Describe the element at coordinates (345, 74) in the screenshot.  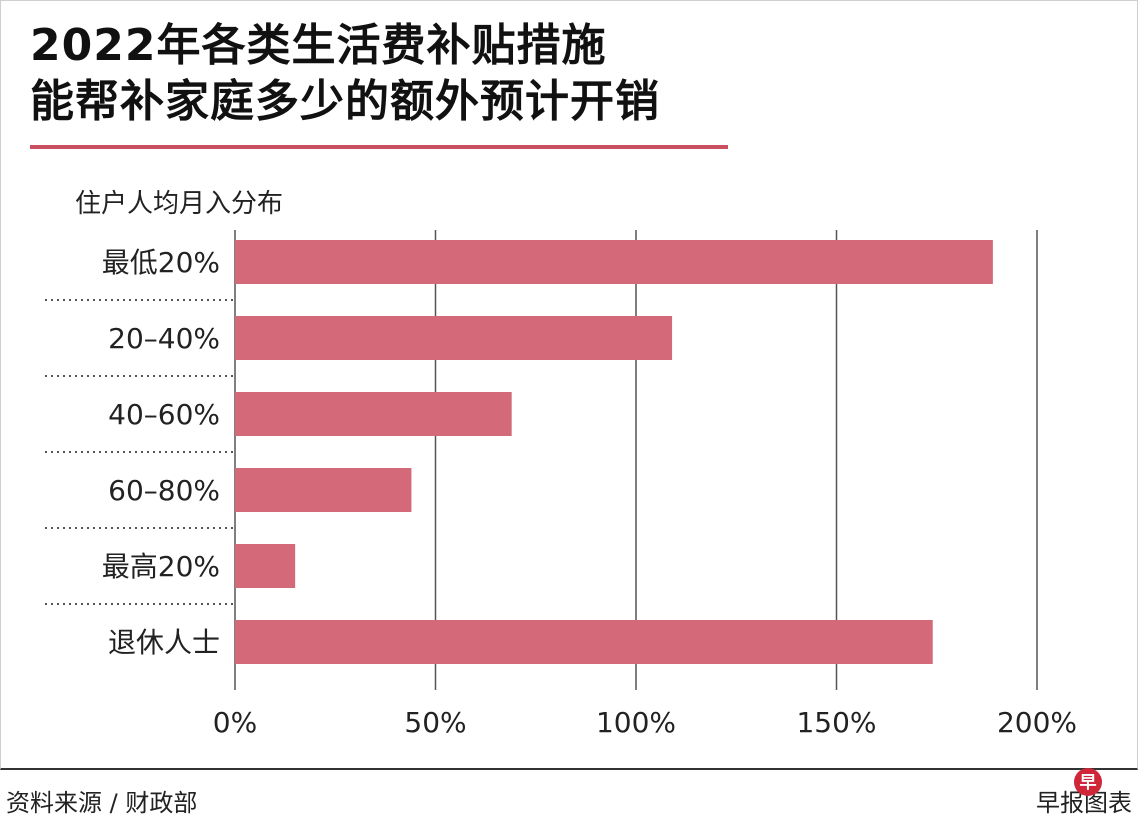
I see `chart-title: 2022年各类生活费补贴措施 能帮补家庭多少的额外预计开销` at that location.